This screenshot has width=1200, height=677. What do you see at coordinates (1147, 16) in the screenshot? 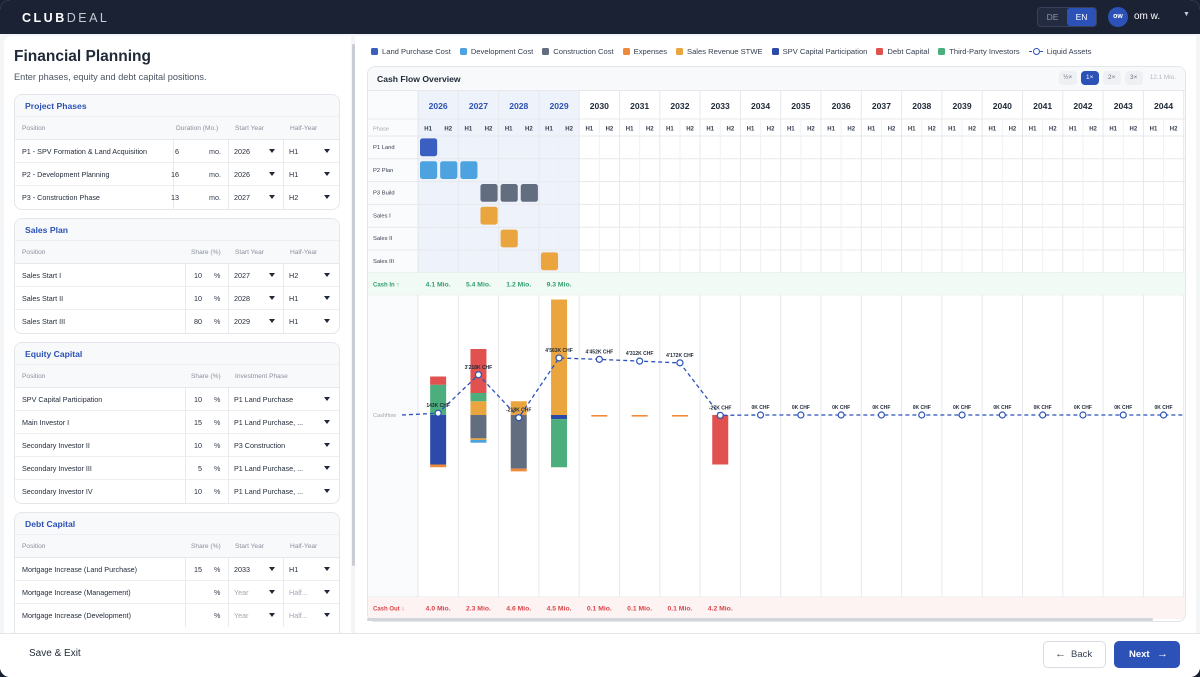
I see `user-name: om w.` at bounding box center [1147, 16].